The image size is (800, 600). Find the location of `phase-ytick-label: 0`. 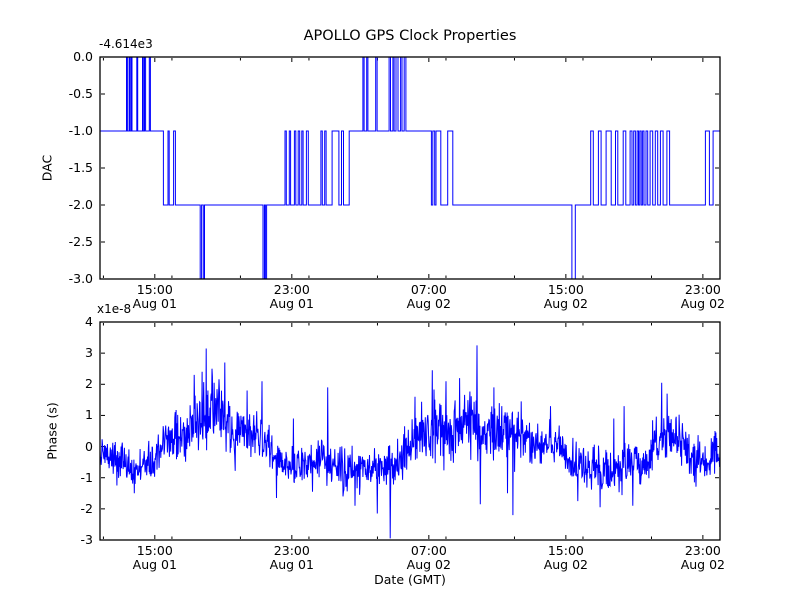

phase-ytick-label: 0 is located at coordinates (89, 446).